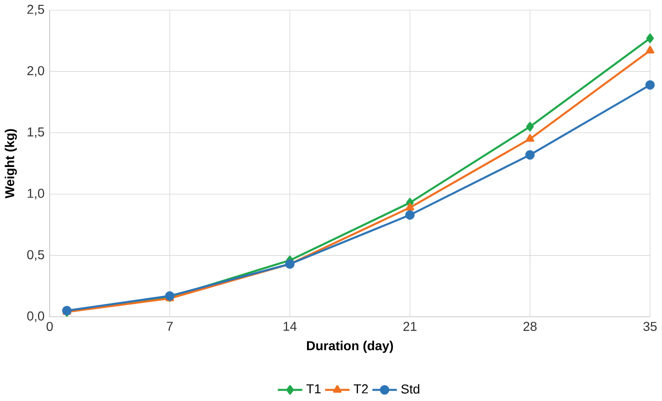 This screenshot has height=401, width=662. Describe the element at coordinates (36, 194) in the screenshot. I see `y-tick-label: 1,0` at that location.